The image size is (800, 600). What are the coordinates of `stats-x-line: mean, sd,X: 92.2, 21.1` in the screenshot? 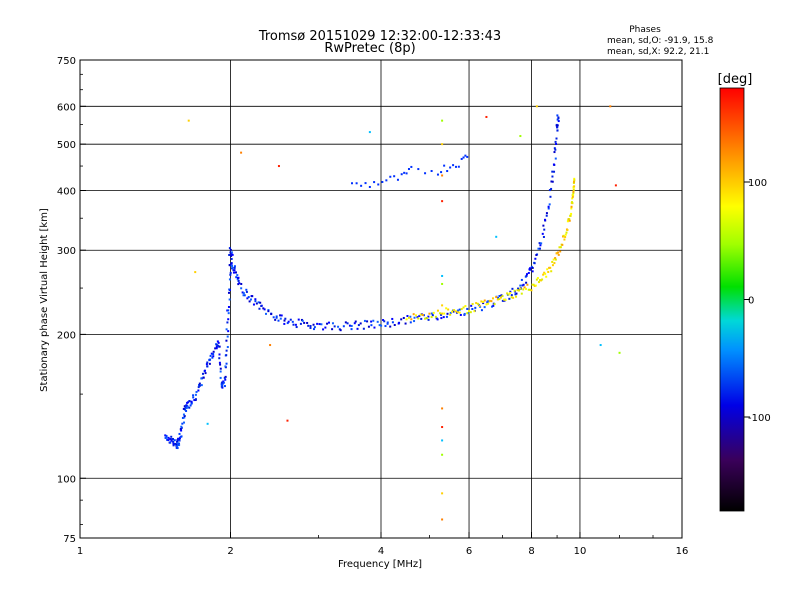 It's located at (658, 52).